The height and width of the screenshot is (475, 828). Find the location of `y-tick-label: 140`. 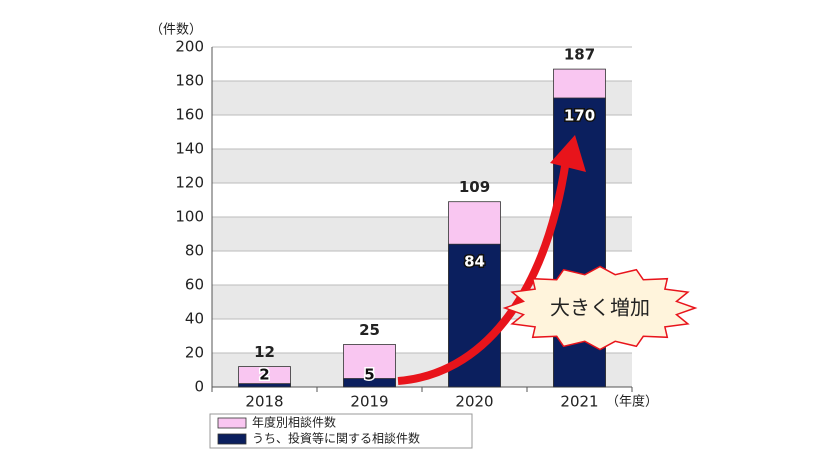

y-tick-label: 140 is located at coordinates (189, 149).